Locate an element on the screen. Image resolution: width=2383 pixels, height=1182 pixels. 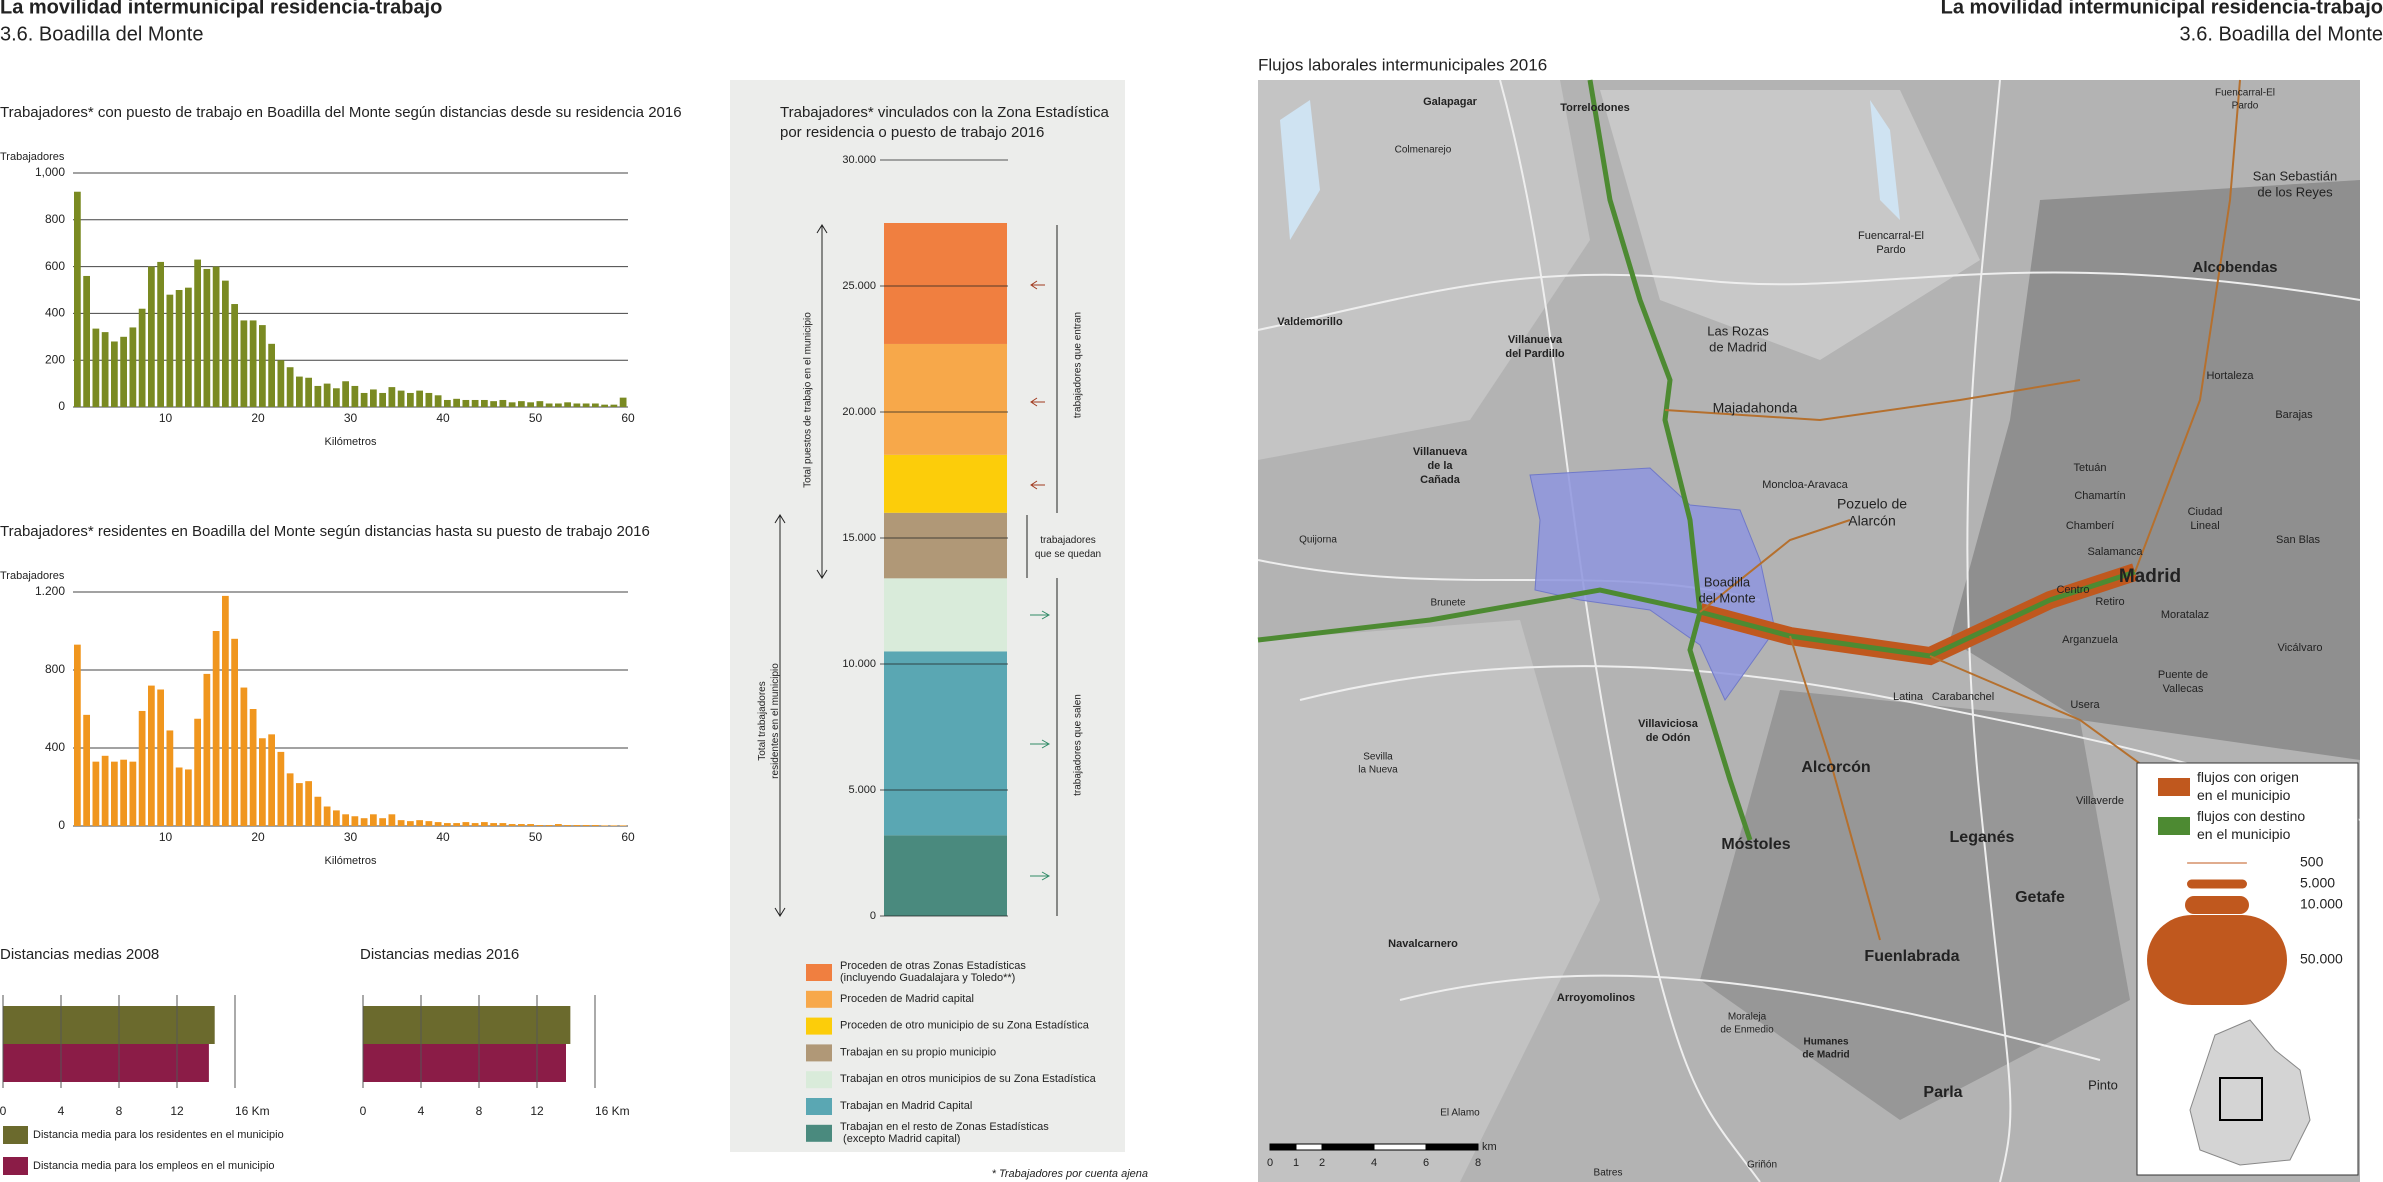
annotation: Total puestos de trabajo en el municipio is located at coordinates (808, 400).